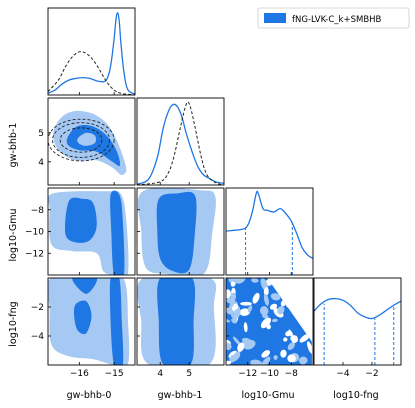 This screenshot has width=415, height=408. I want to click on legend-label: fNG-LVK-C_k+SMBHB, so click(337, 20).